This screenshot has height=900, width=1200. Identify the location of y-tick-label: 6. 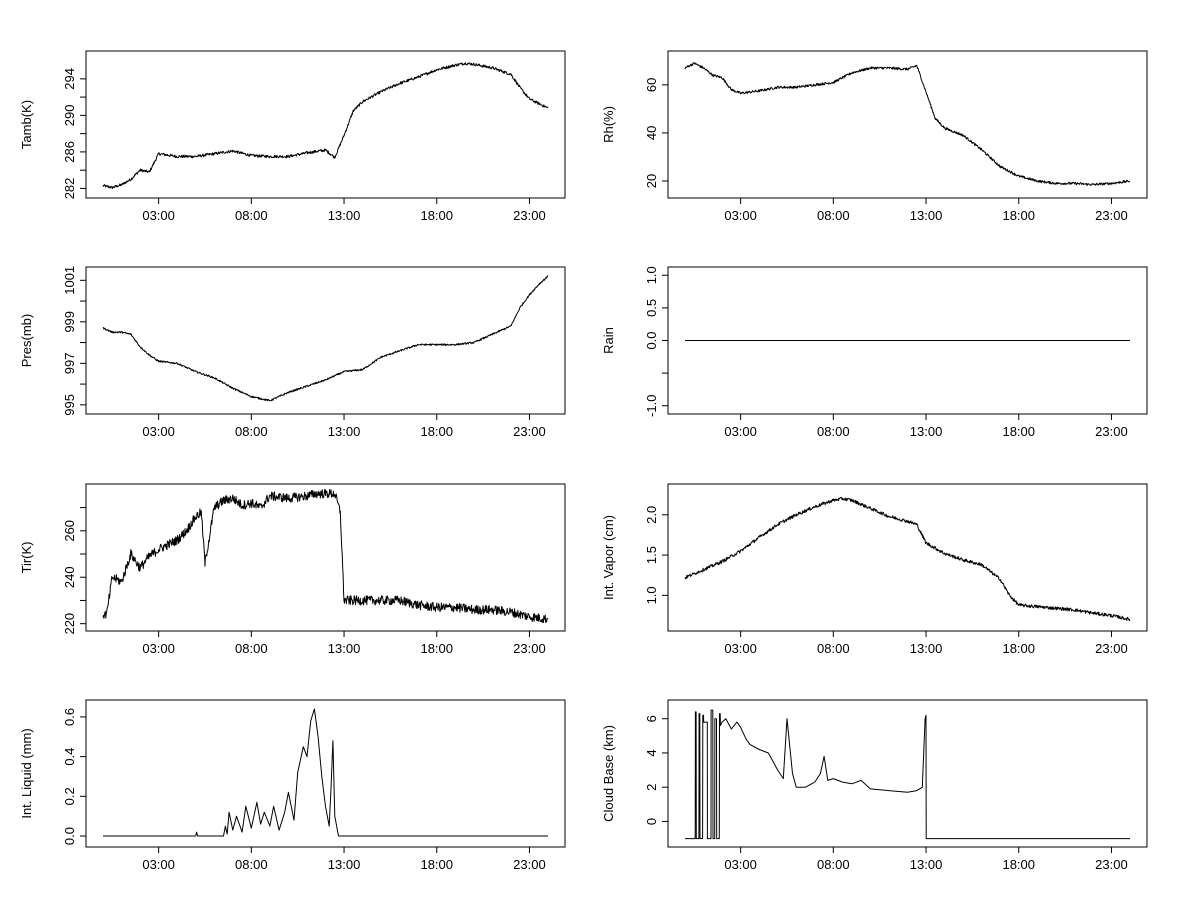
(651, 718).